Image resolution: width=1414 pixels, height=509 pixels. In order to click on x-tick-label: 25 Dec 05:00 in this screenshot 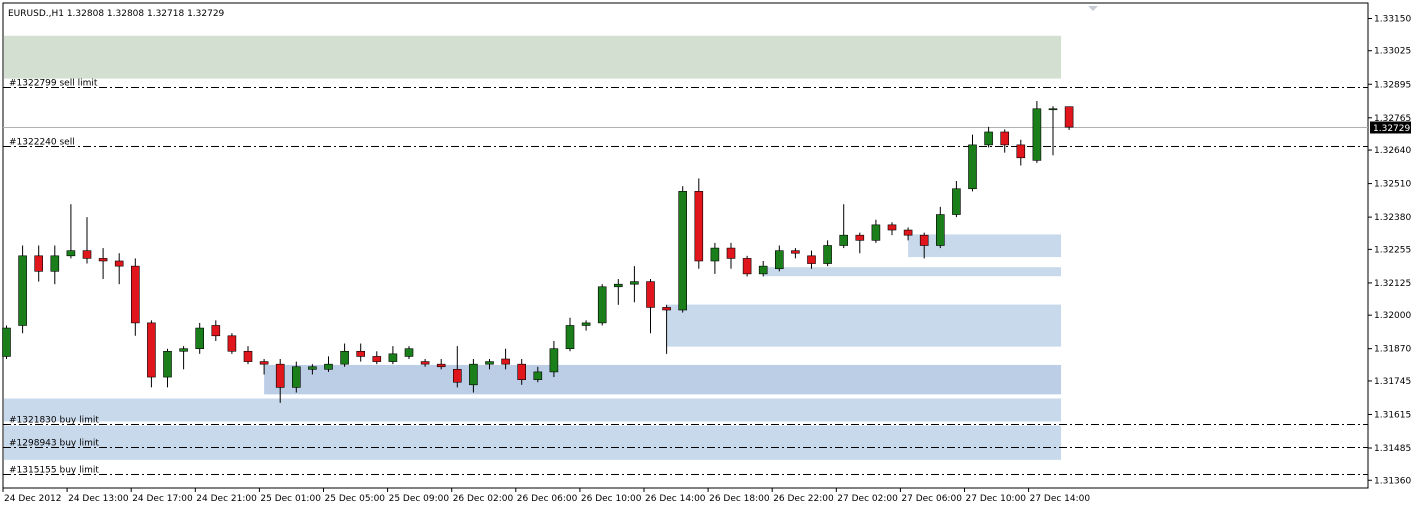, I will do `click(355, 499)`.